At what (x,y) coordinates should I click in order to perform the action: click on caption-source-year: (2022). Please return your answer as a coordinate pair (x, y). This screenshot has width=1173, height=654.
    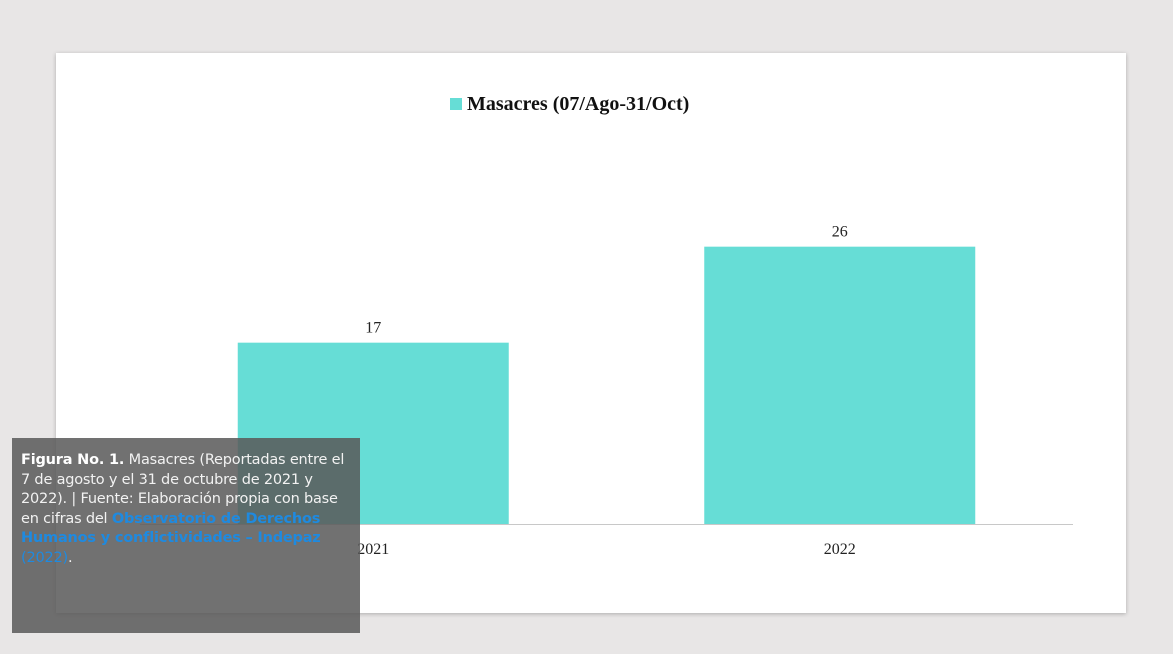
    Looking at the image, I should click on (45, 557).